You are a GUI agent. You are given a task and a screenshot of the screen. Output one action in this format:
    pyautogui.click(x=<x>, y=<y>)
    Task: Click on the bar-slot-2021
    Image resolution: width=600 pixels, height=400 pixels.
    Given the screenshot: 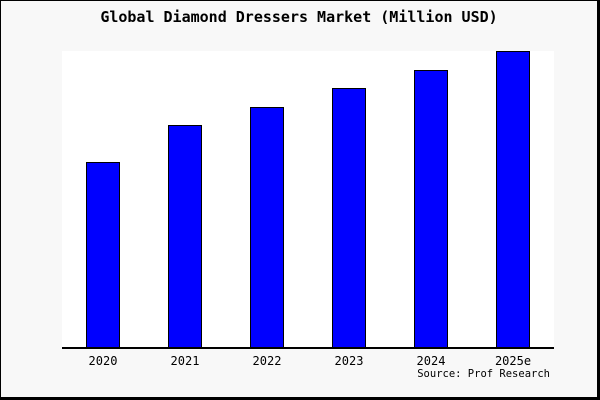 What is the action you would take?
    pyautogui.click(x=185, y=199)
    